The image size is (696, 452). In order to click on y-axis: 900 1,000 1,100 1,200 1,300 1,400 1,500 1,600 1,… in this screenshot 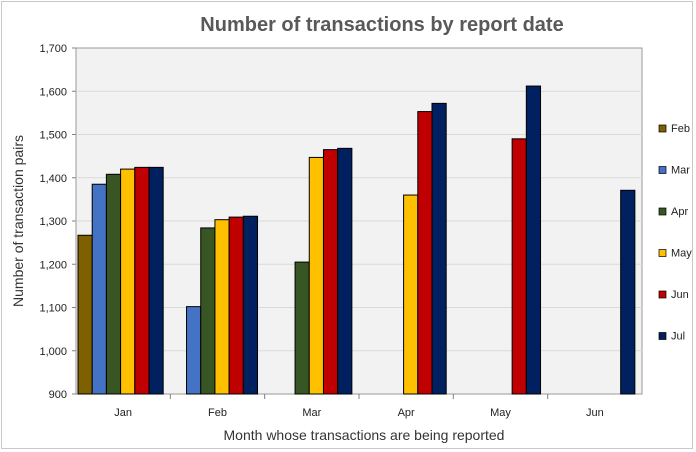, I will do `click(57, 222)`.